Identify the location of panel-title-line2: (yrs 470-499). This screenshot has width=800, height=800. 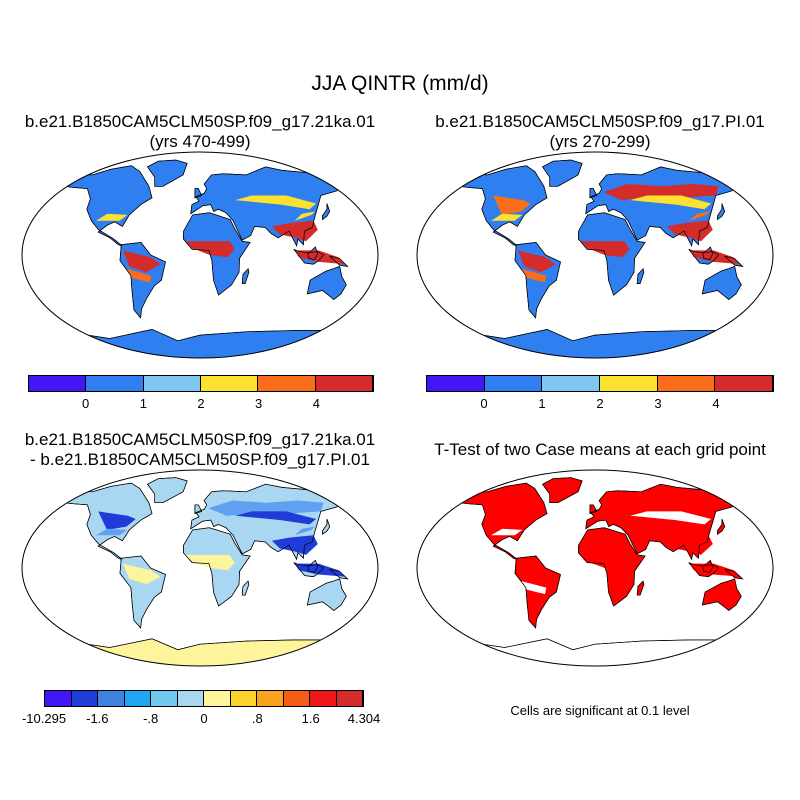
(200, 141).